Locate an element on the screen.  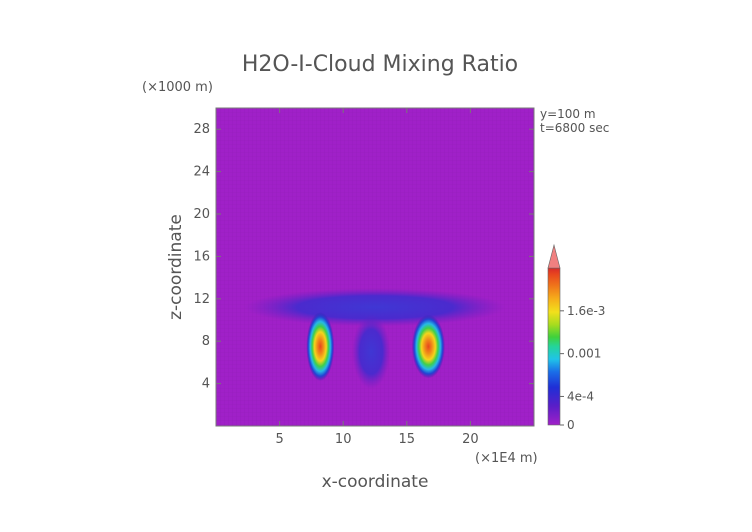
colorbar-ticks: 0 4e-4 0.001 1.6e-3 is located at coordinates (582, 368).